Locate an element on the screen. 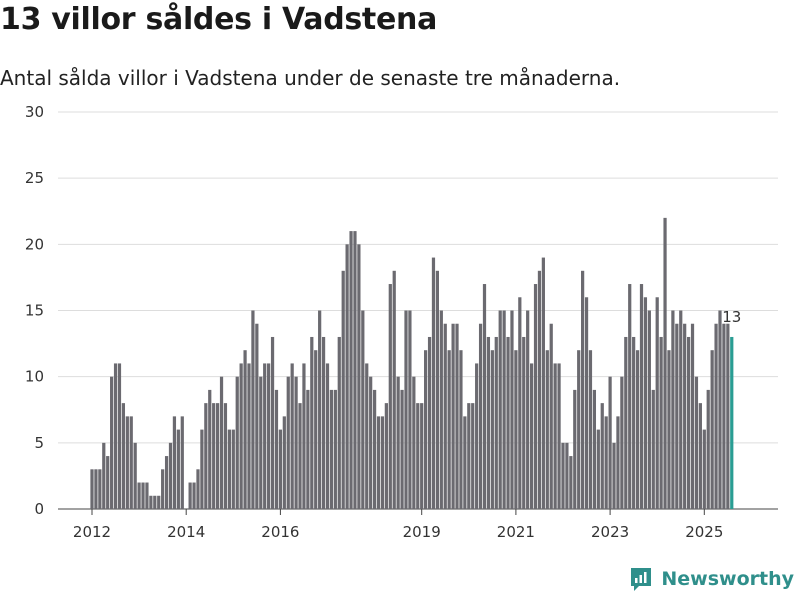 Image resolution: width=800 pixels, height=600 pixels. y-tick-label-30: 30 is located at coordinates (34, 112).